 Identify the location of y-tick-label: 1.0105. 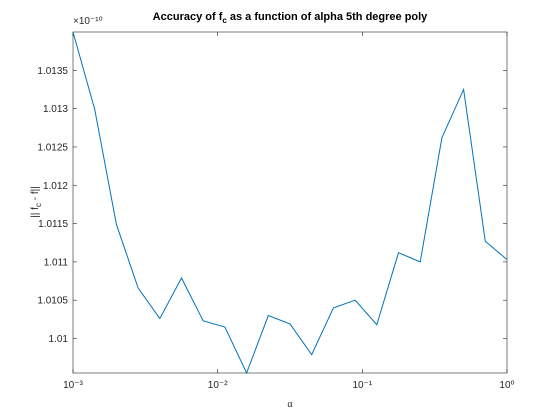
(52, 301).